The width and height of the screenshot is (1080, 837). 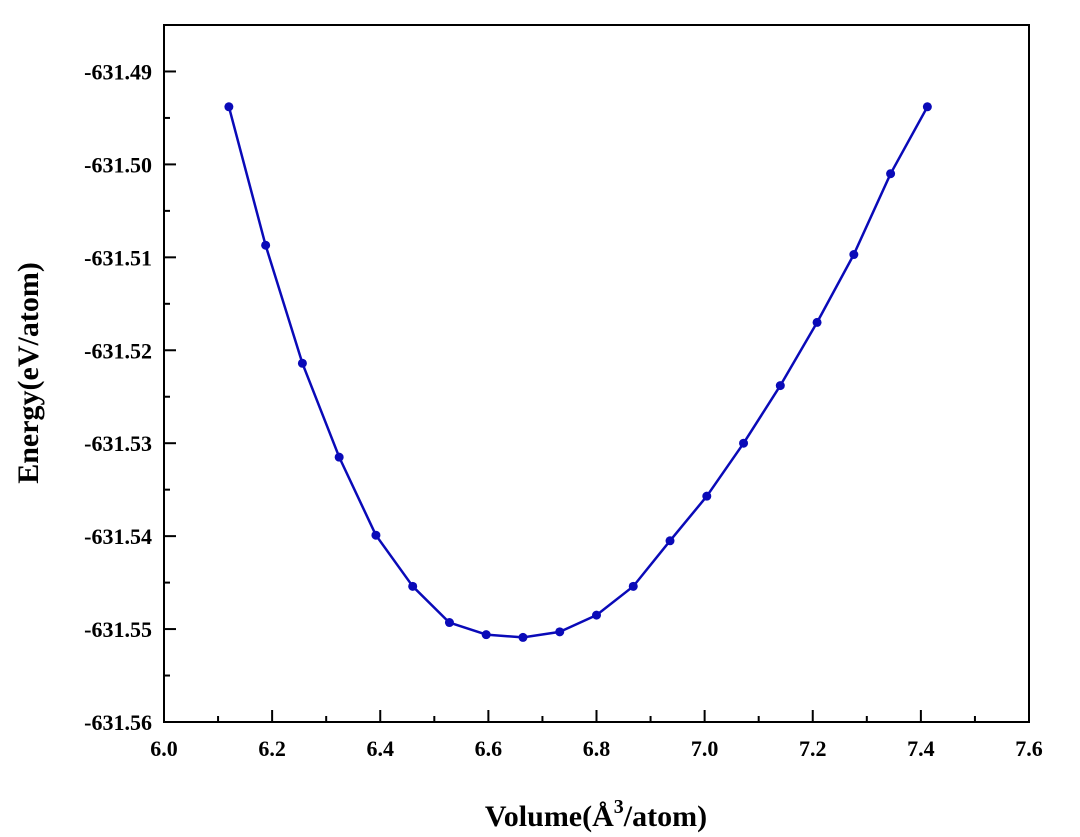 What do you see at coordinates (118, 164) in the screenshot?
I see `y-tick-label: -631.50` at bounding box center [118, 164].